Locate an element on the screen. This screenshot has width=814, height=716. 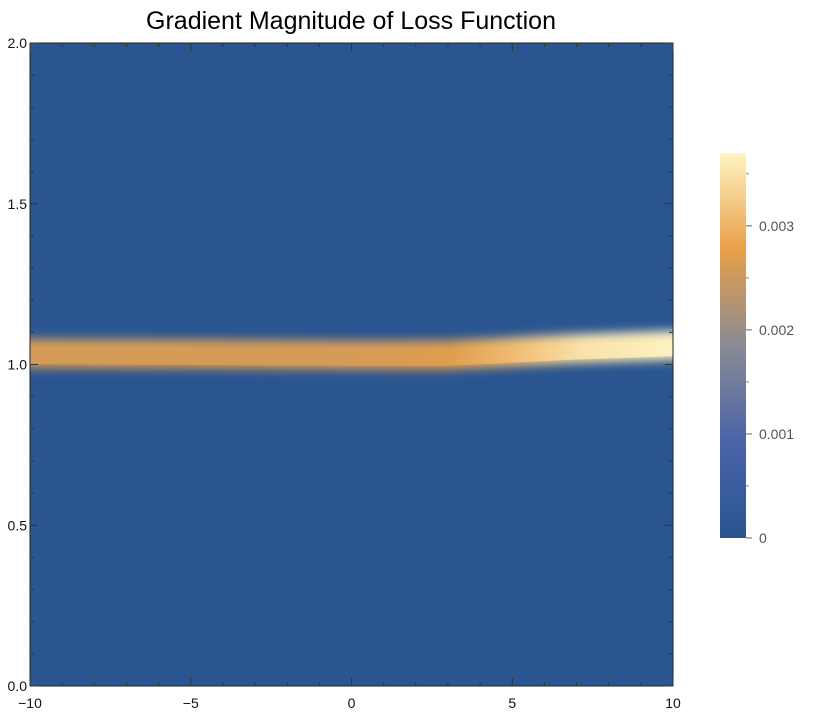
colorbar-tick-label: 0.003 is located at coordinates (776, 226).